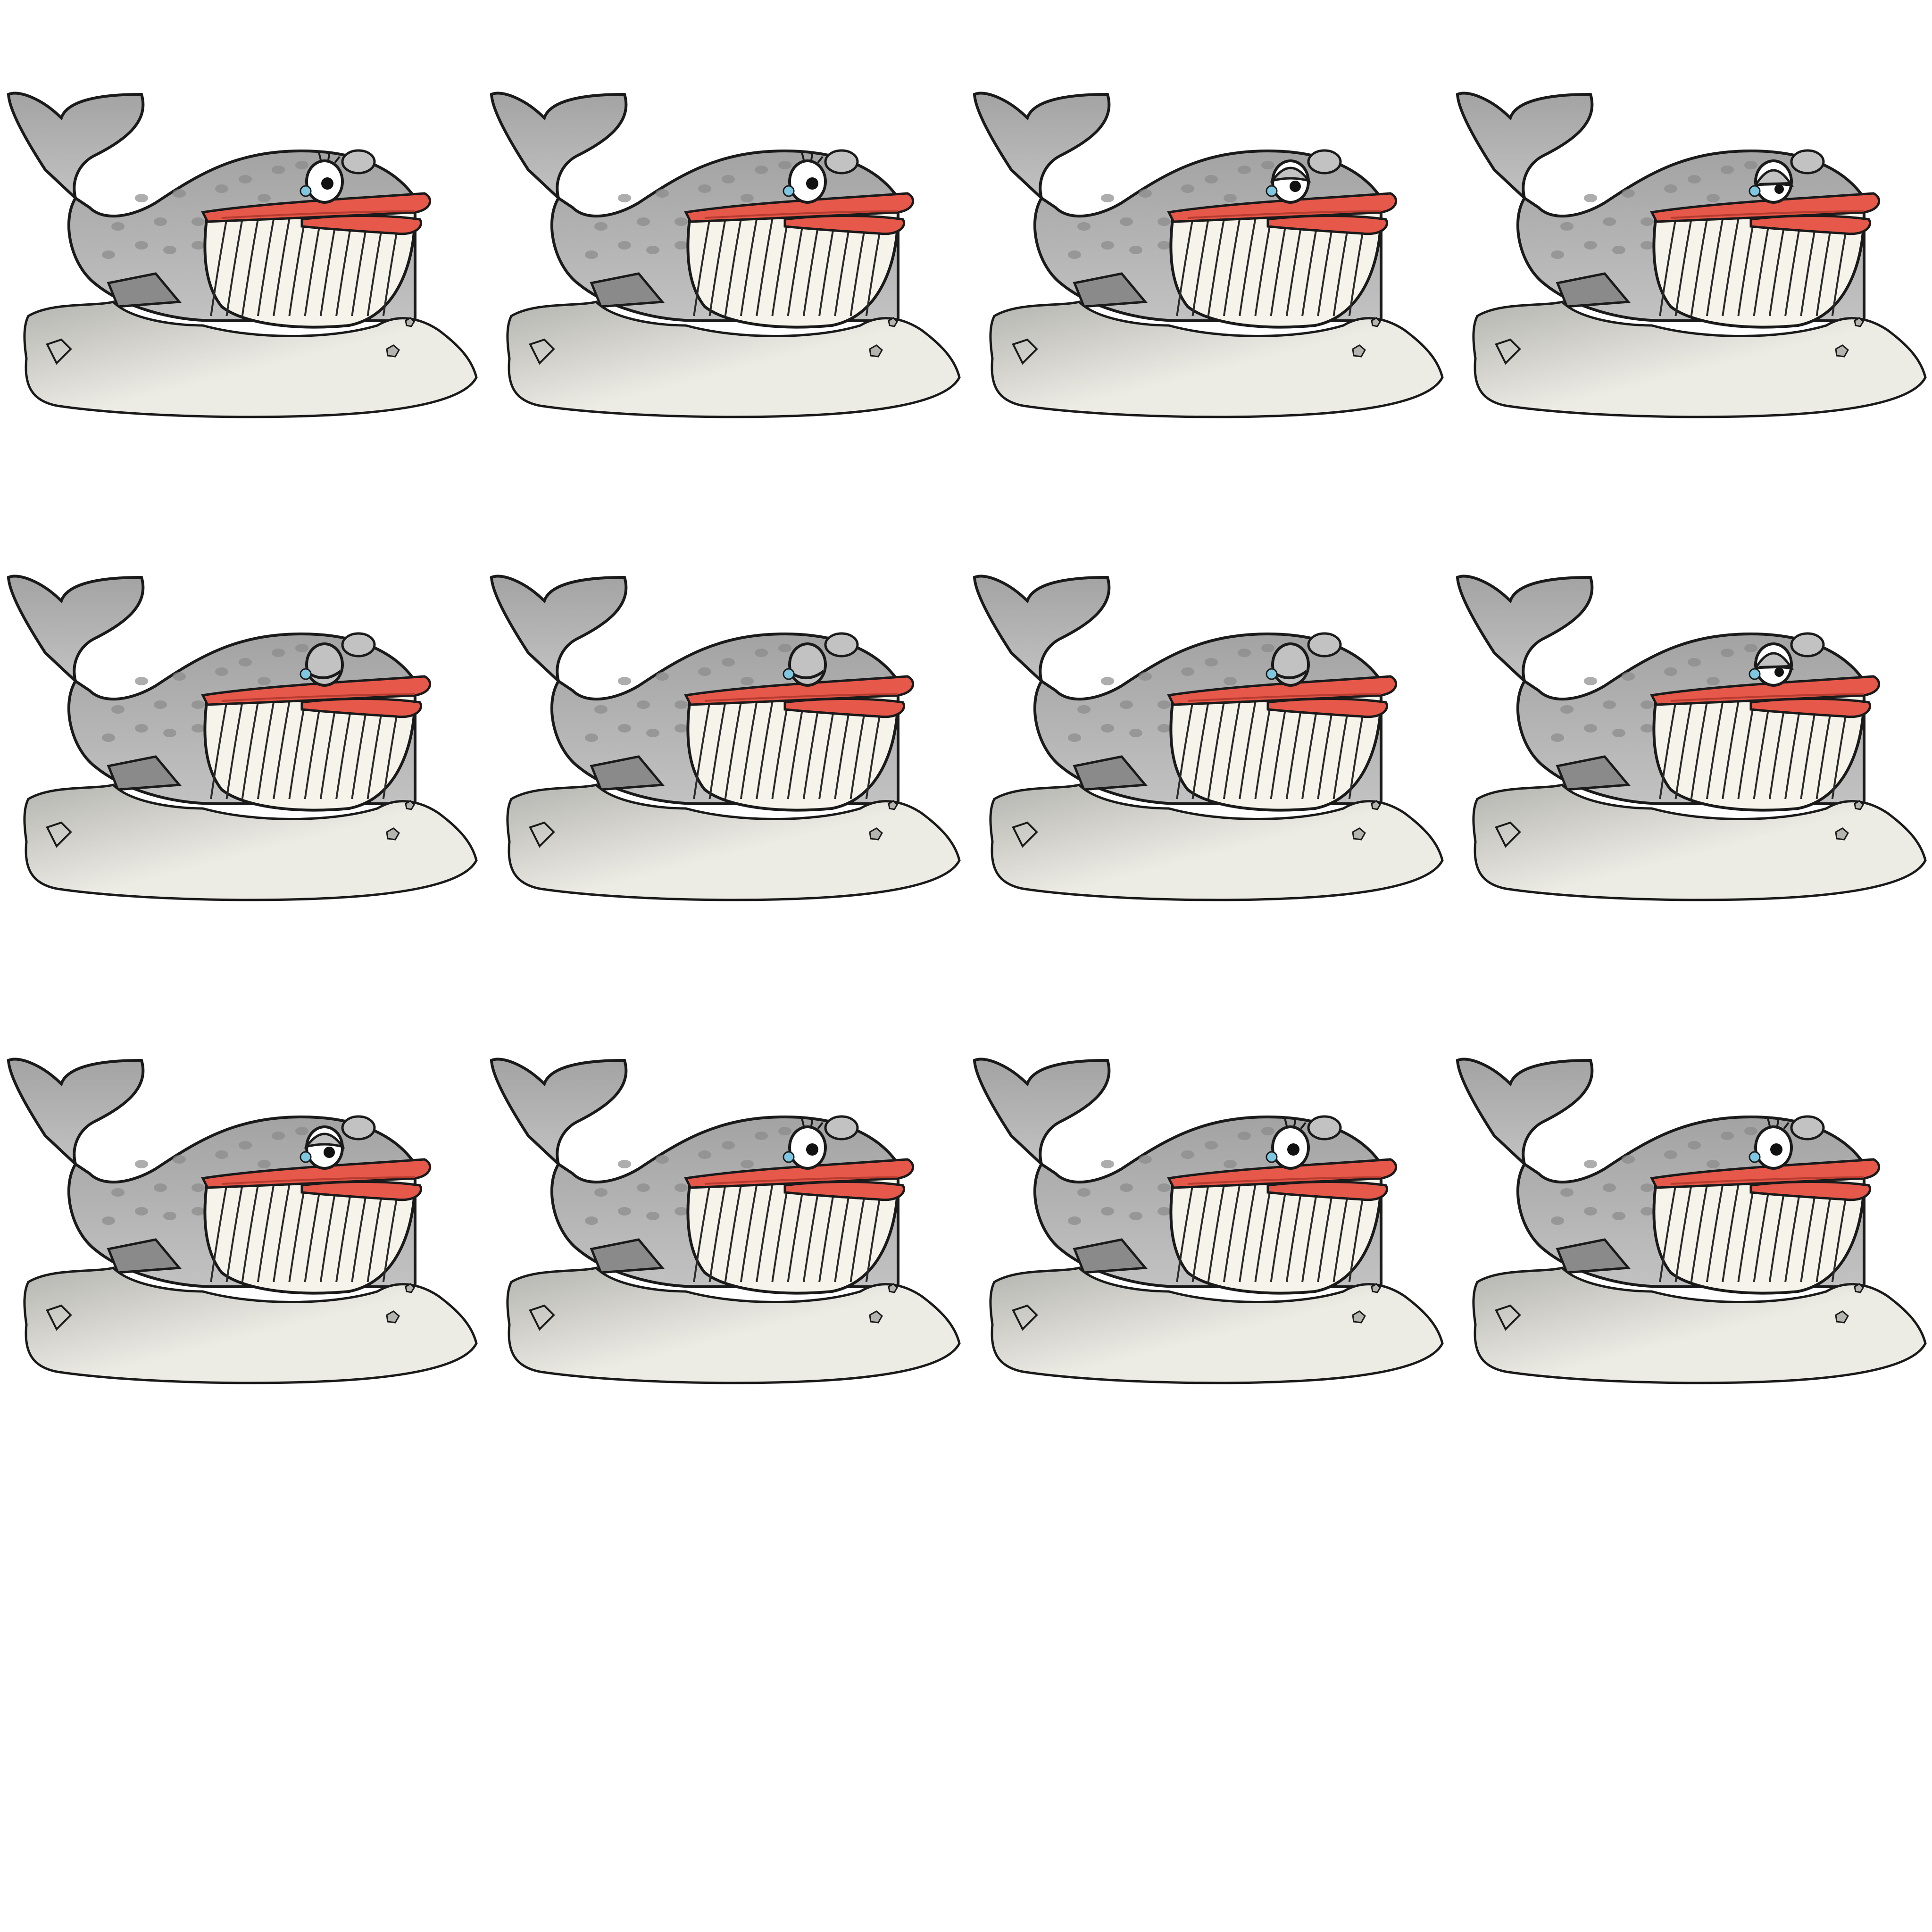 Image resolution: width=1932 pixels, height=1932 pixels. What do you see at coordinates (1272, 1157) in the screenshot?
I see `tear-drop` at bounding box center [1272, 1157].